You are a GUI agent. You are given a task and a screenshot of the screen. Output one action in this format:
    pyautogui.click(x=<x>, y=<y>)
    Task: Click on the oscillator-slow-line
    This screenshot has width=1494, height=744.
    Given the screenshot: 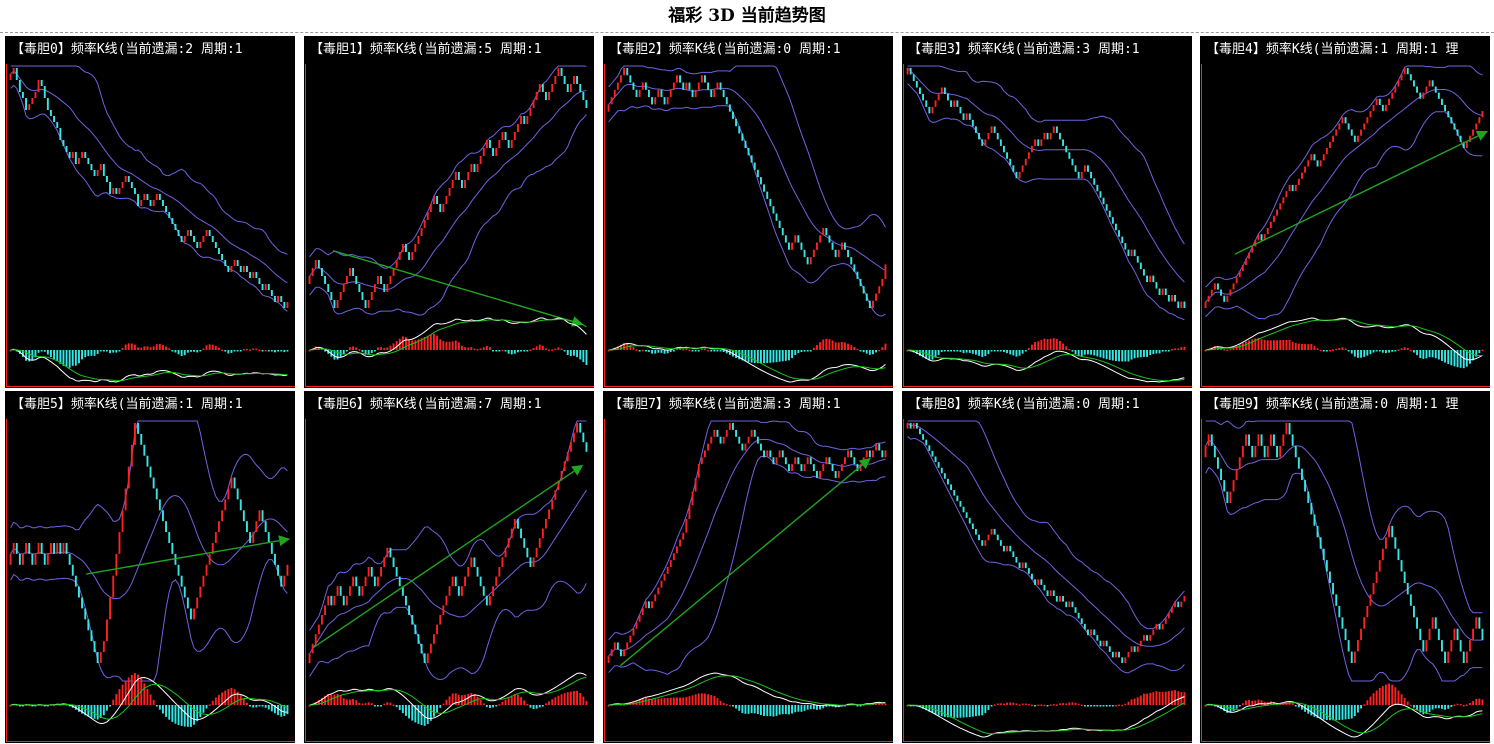 What is the action you would take?
    pyautogui.click(x=149, y=701)
    